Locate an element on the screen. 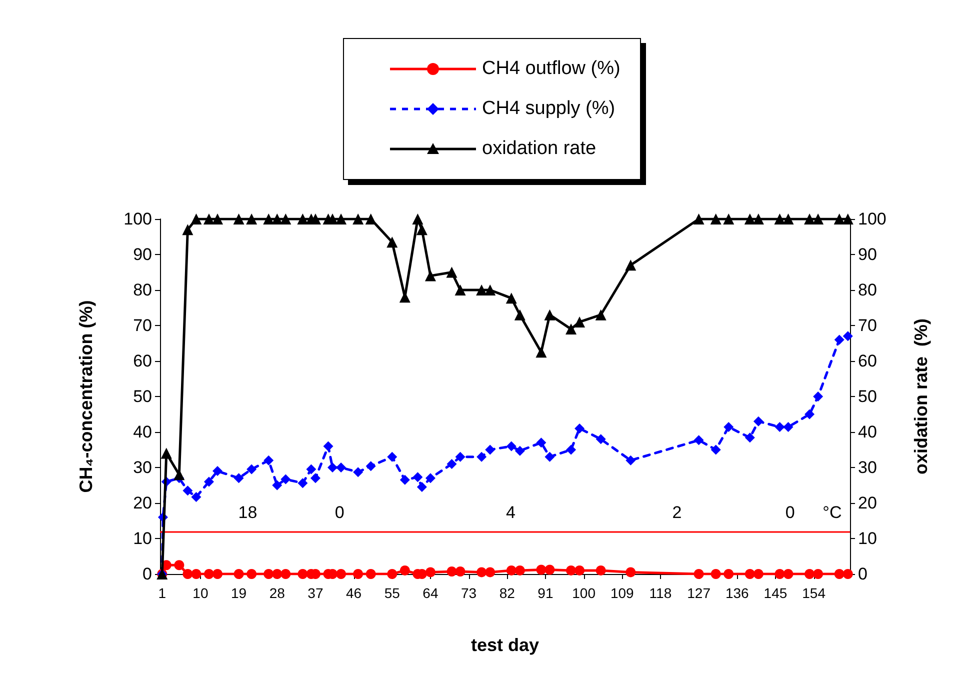 This screenshot has height=690, width=956. x-tick-label: 55 is located at coordinates (392, 593).